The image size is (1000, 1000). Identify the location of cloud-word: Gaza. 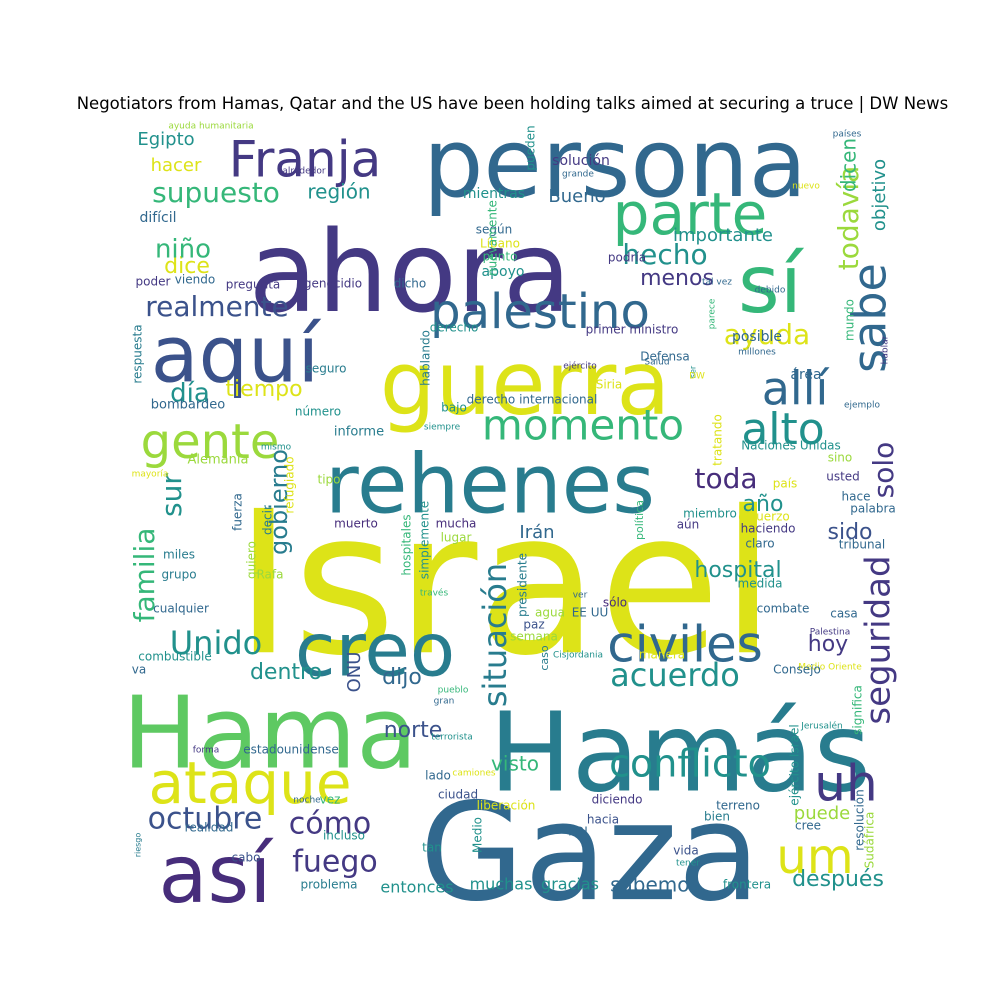
(590, 852).